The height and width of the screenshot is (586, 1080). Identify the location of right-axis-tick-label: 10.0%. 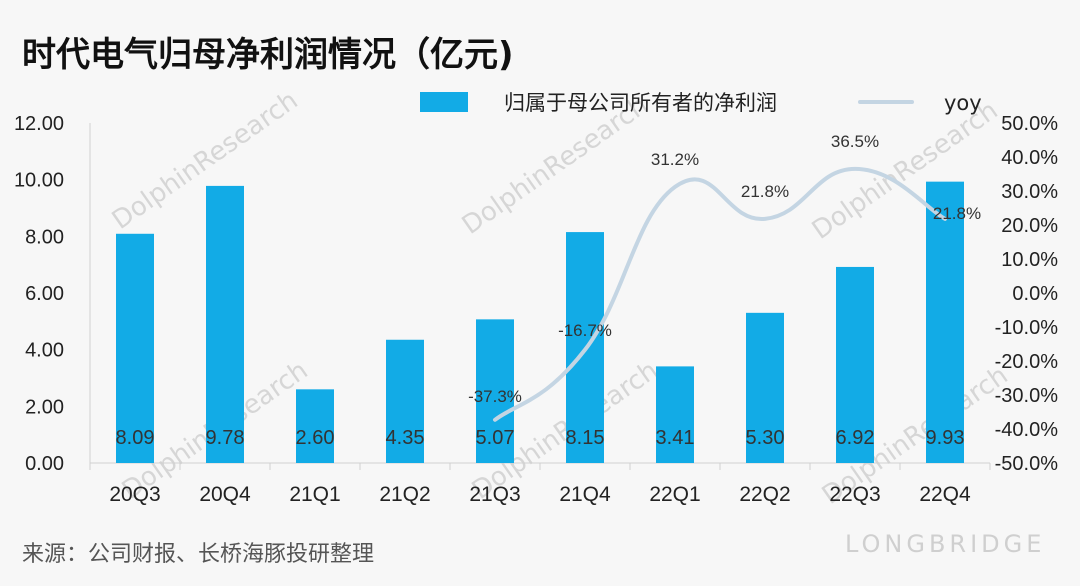
(1029, 260).